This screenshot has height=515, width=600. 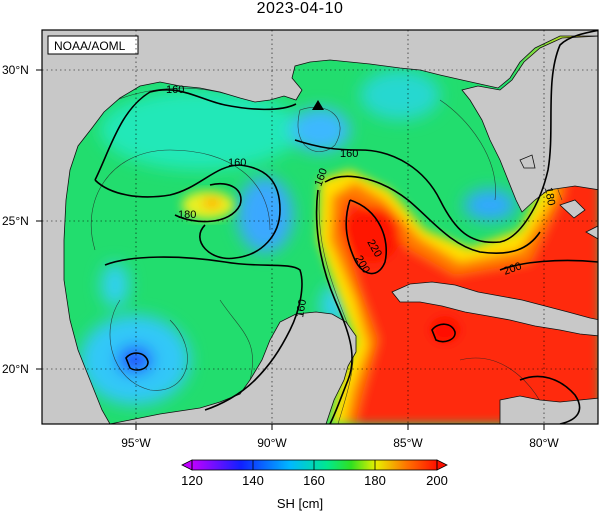 What do you see at coordinates (408, 443) in the screenshot?
I see `lon-label: 85°W` at bounding box center [408, 443].